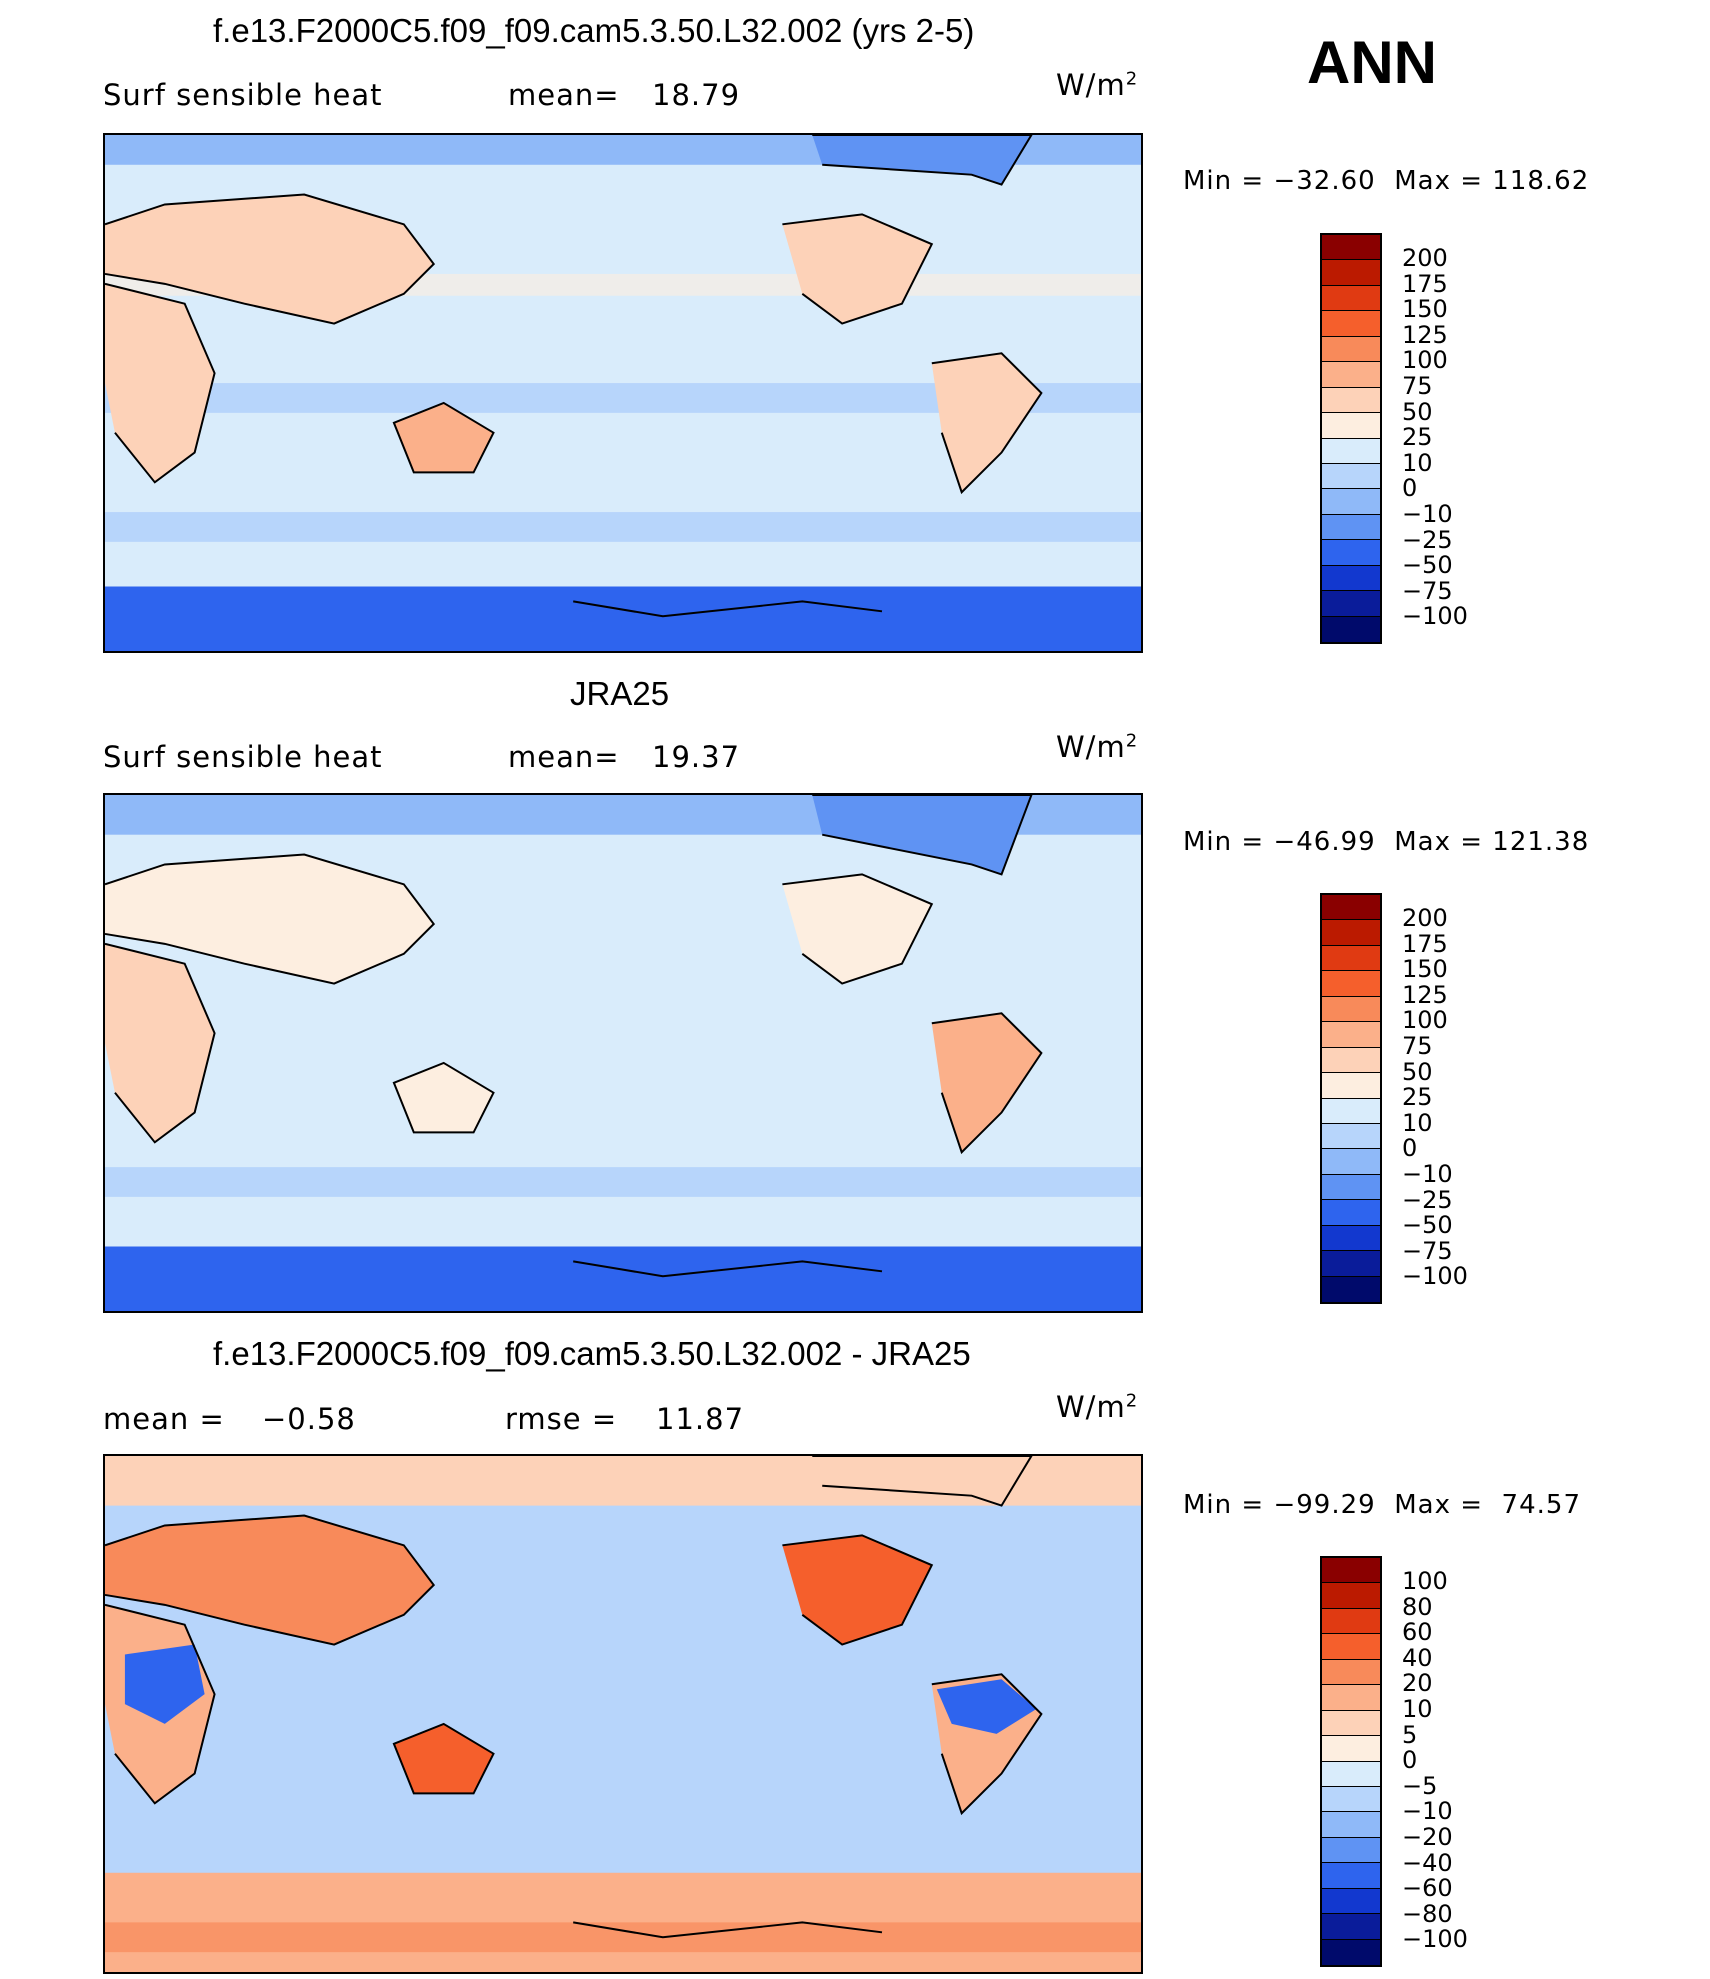 The height and width of the screenshot is (1979, 1710). I want to click on colorbar-tick-label: 40, so click(1417, 1657).